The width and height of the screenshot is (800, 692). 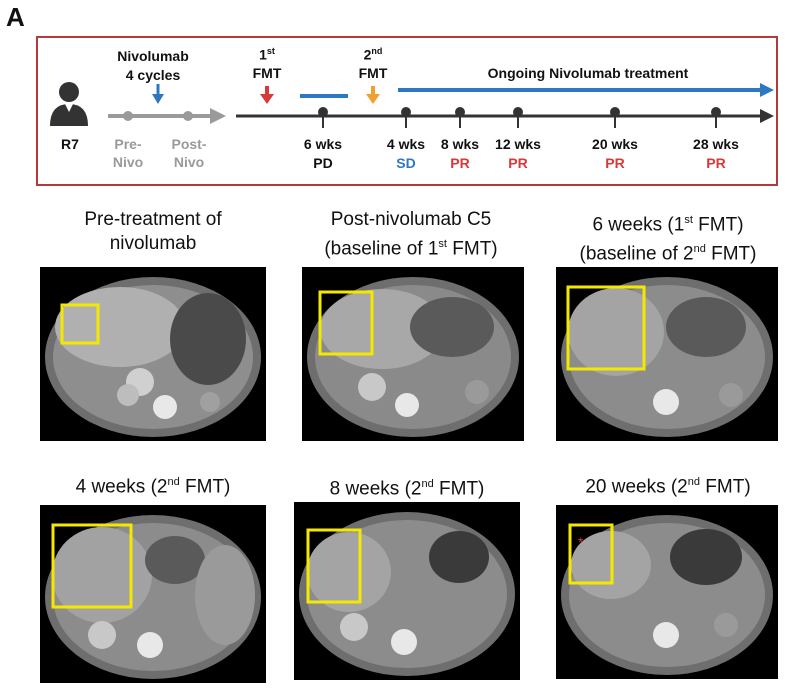 I want to click on pre-nivo-label-1: Pre-, so click(x=128, y=144).